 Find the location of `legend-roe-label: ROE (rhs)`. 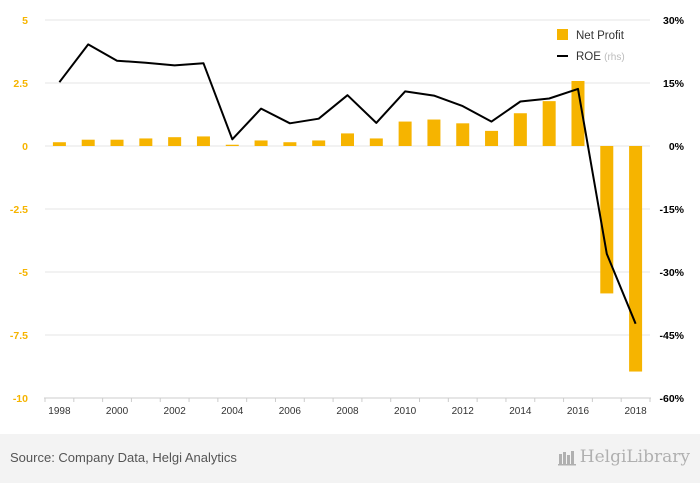

legend-roe-label: ROE (rhs) is located at coordinates (600, 57).